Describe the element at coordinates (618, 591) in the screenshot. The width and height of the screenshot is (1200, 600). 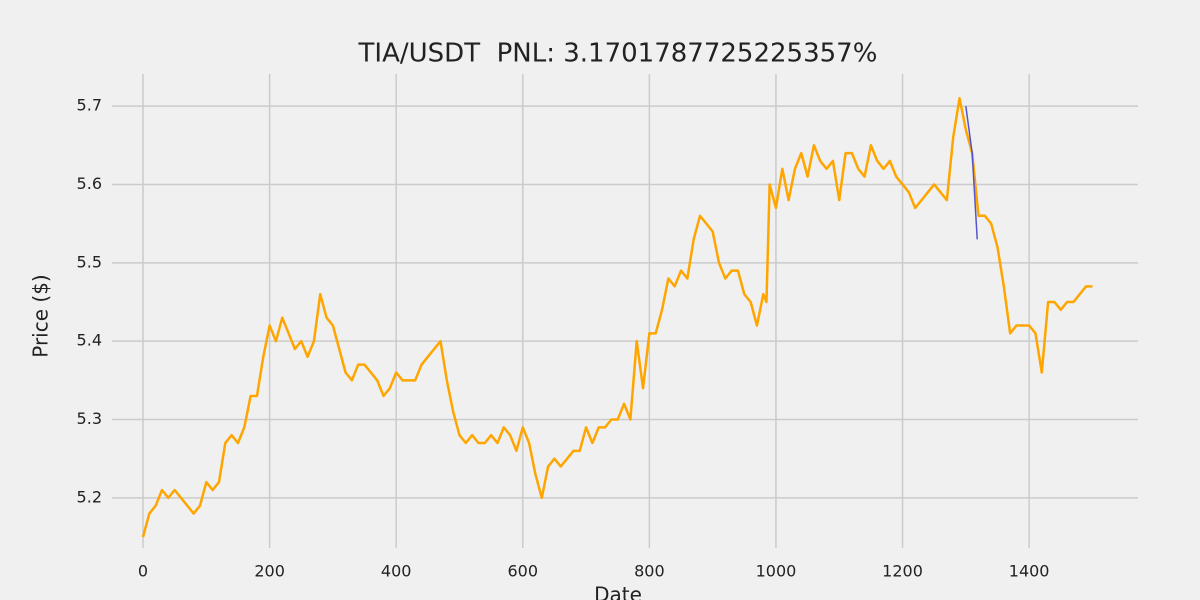
I see `x-axis-label: Date` at that location.